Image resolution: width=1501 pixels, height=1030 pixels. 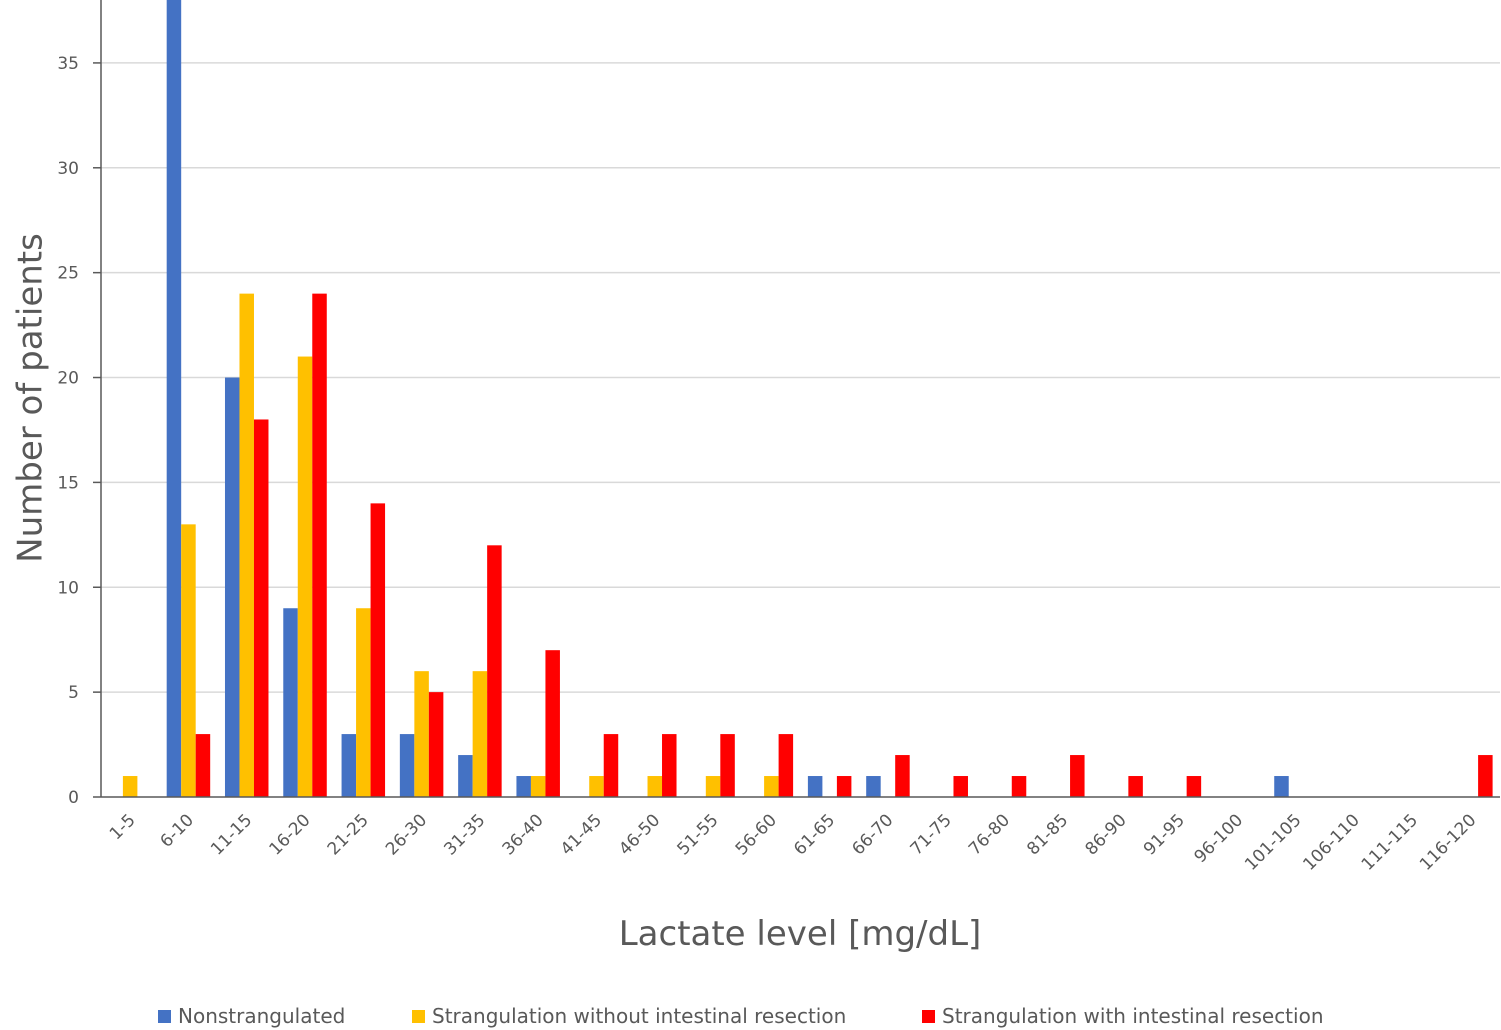 I want to click on x-tick-label: 26-30, so click(x=406, y=834).